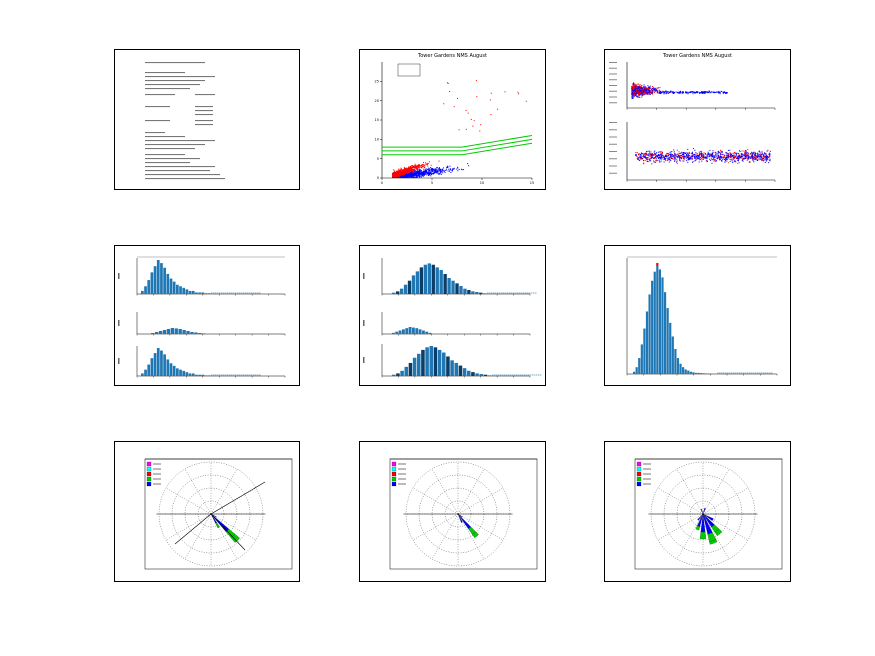 The width and height of the screenshot is (875, 656). I want to click on legend-label, so click(402, 469).